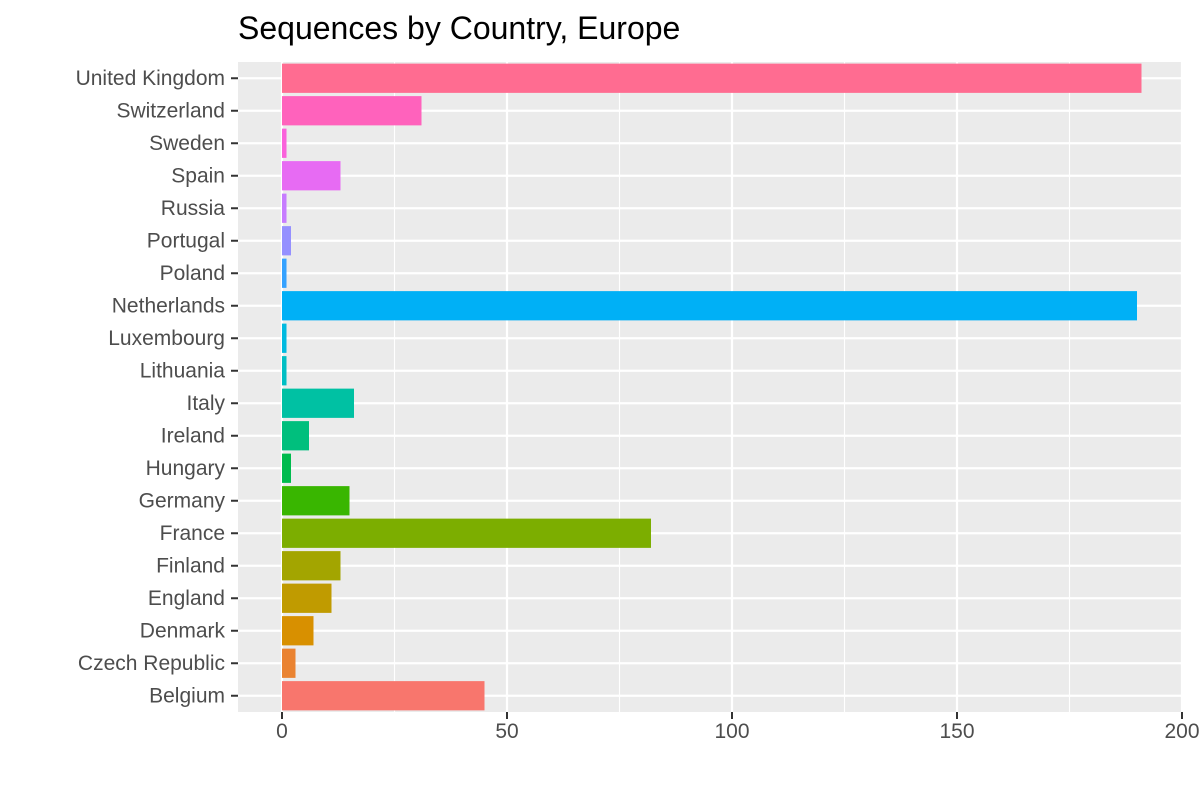  What do you see at coordinates (1181, 731) in the screenshot?
I see `x-tick-label: 200` at bounding box center [1181, 731].